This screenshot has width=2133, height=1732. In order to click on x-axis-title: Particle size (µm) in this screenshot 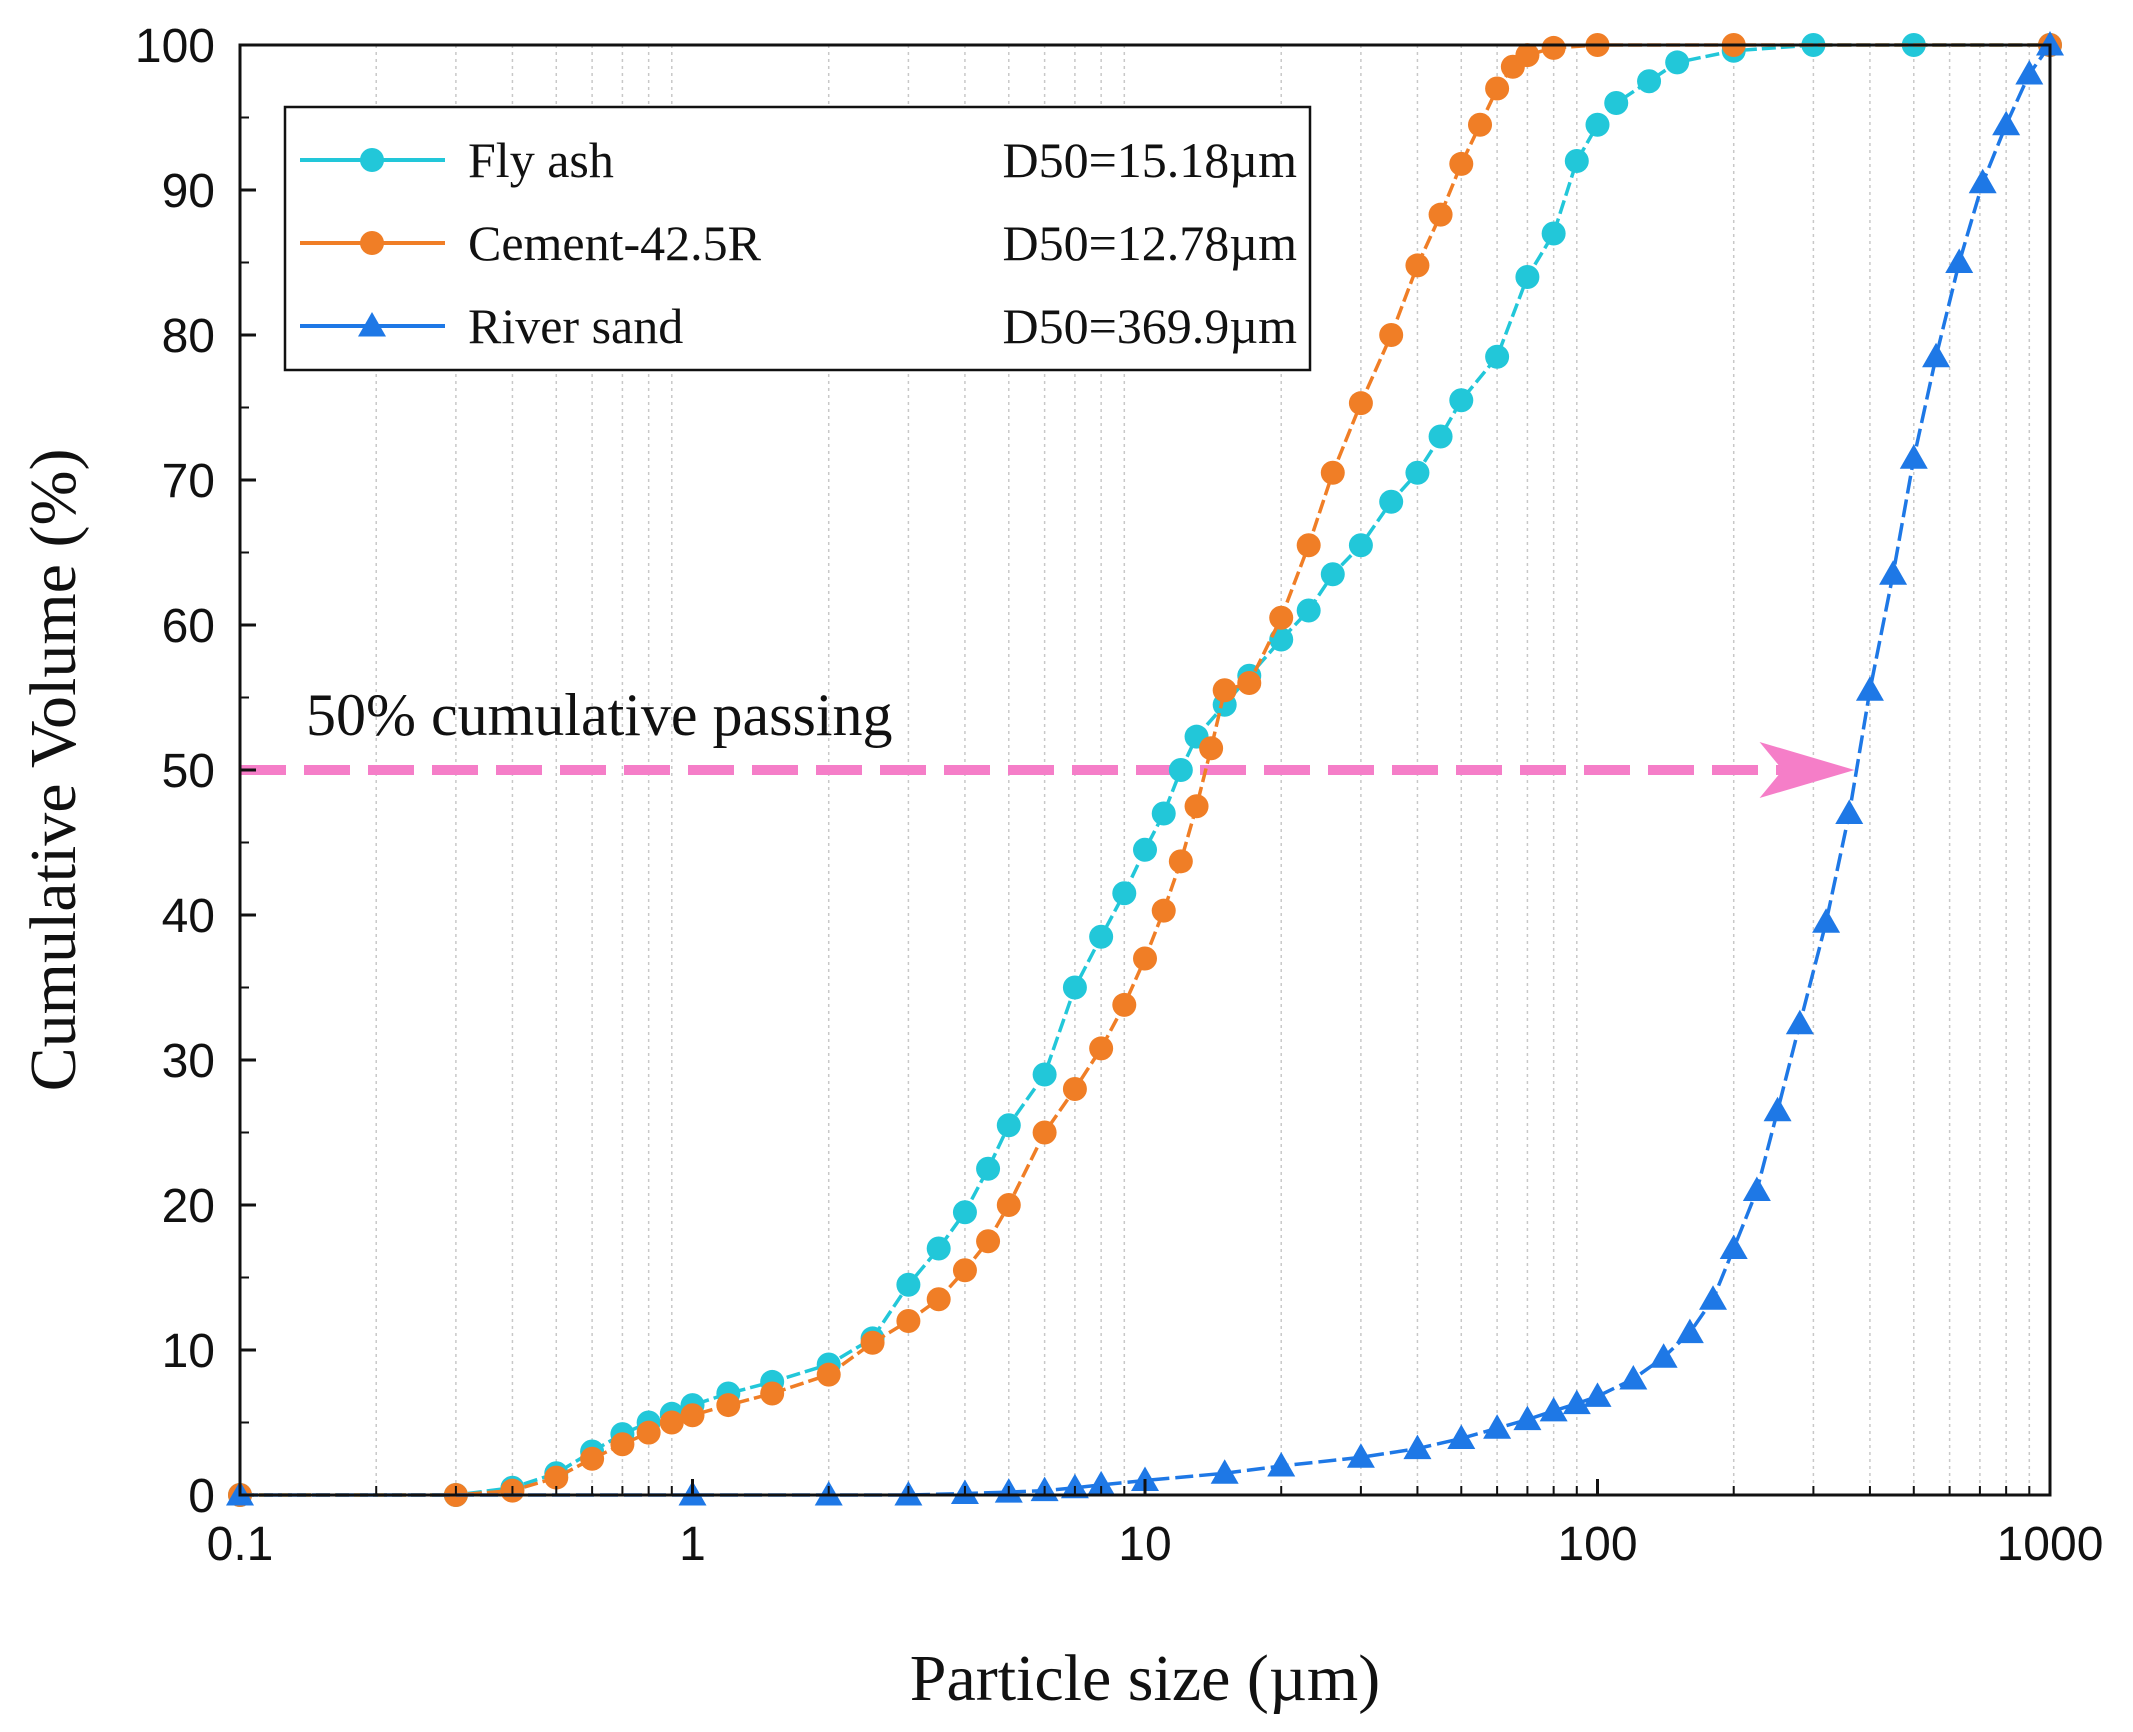, I will do `click(1145, 1678)`.